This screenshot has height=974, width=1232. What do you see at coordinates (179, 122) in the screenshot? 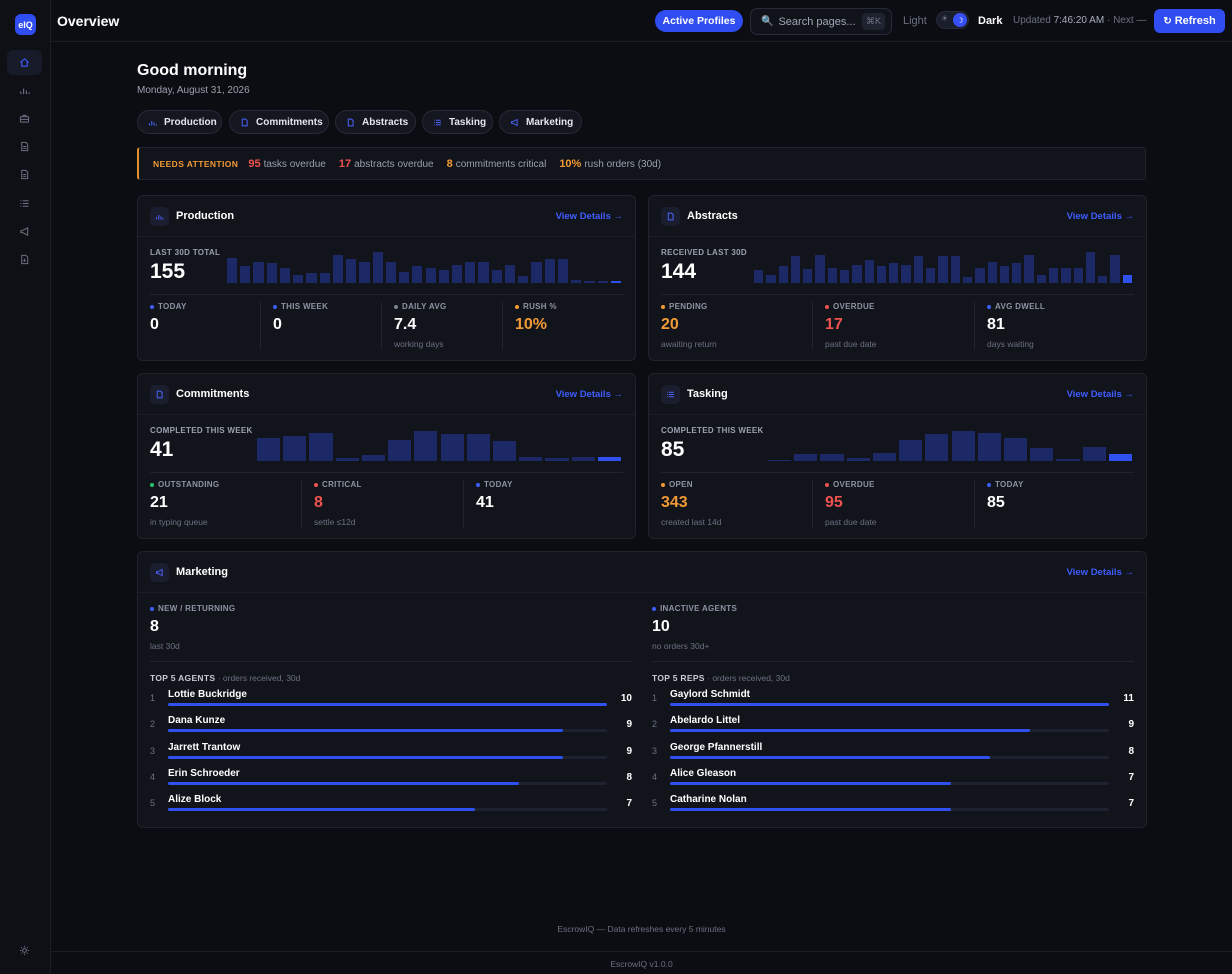
I see `quick-link-production: Production` at bounding box center [179, 122].